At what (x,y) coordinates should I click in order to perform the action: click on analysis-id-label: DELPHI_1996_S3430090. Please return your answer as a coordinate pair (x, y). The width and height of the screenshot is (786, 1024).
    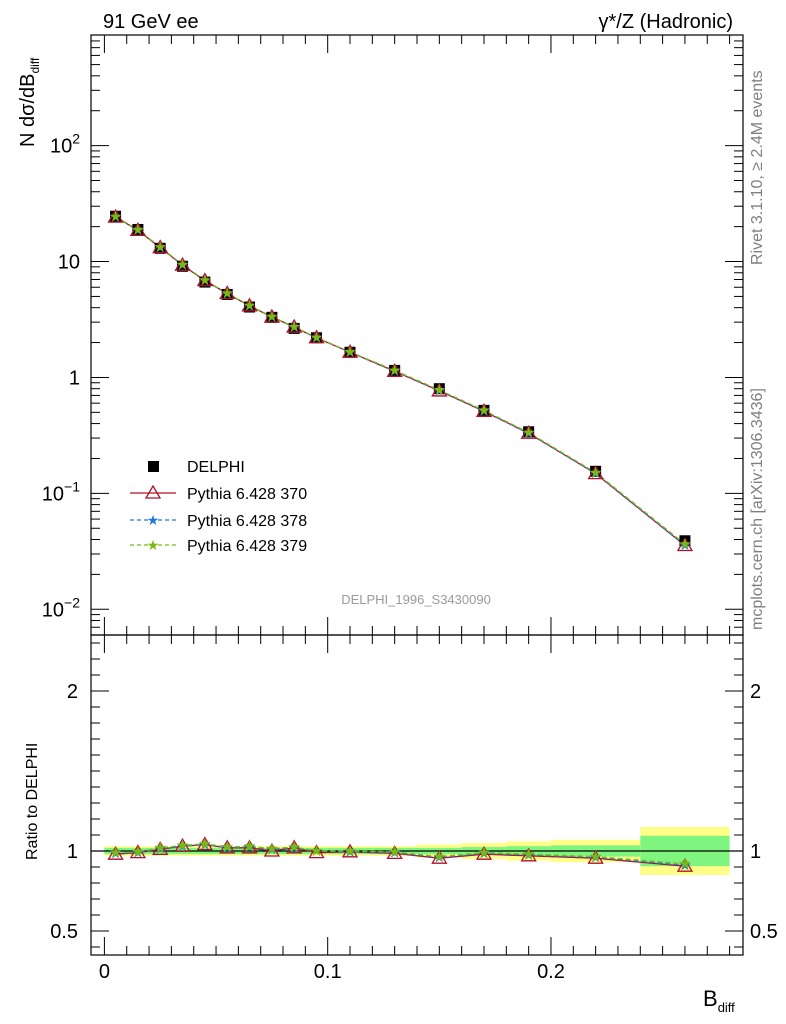
    Looking at the image, I should click on (416, 599).